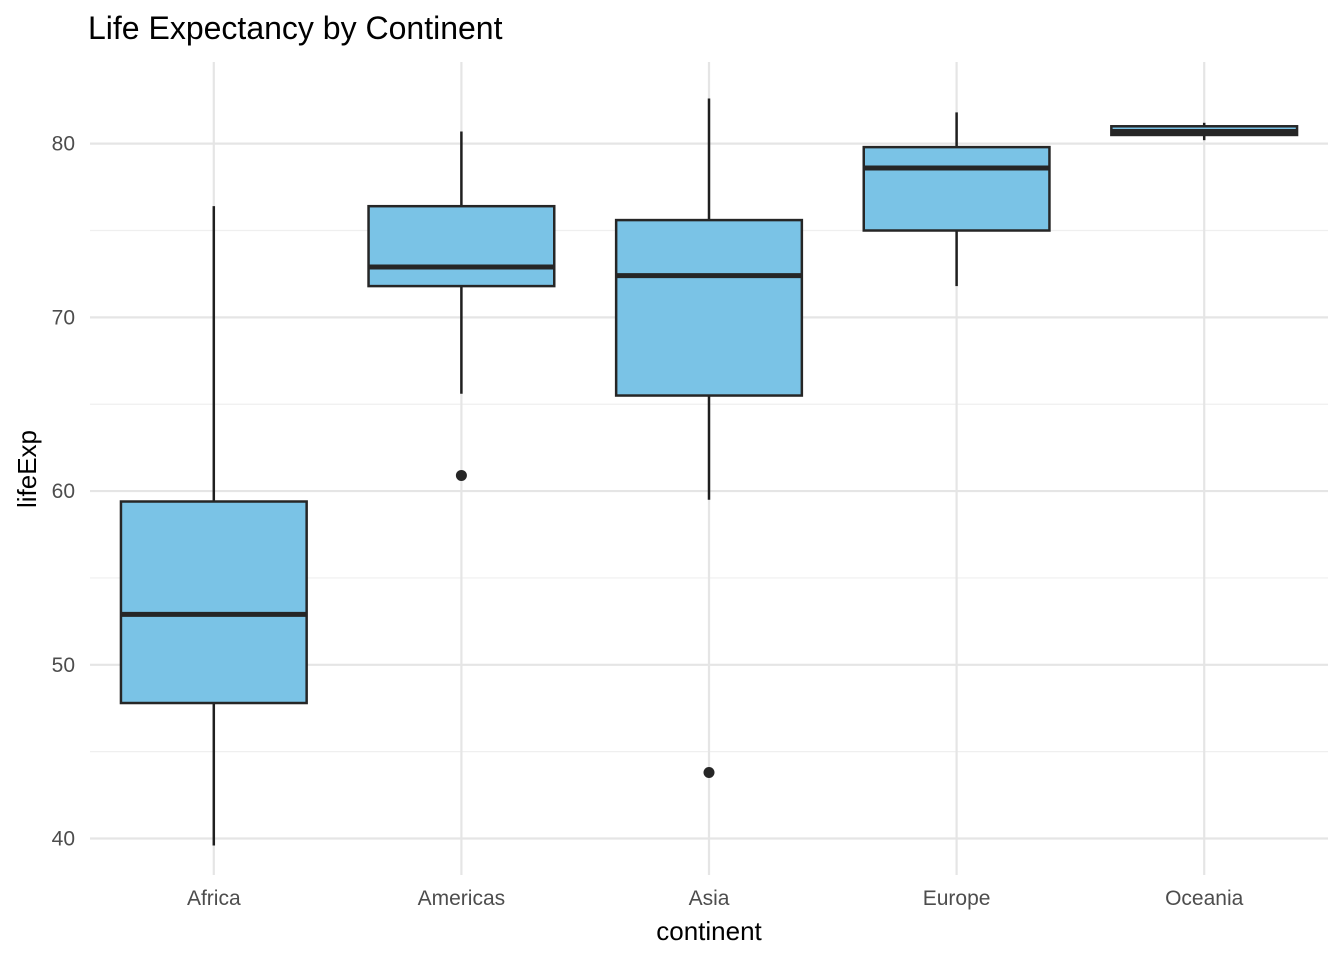 The image size is (1344, 960). What do you see at coordinates (63, 839) in the screenshot?
I see `y-tick-label: 40` at bounding box center [63, 839].